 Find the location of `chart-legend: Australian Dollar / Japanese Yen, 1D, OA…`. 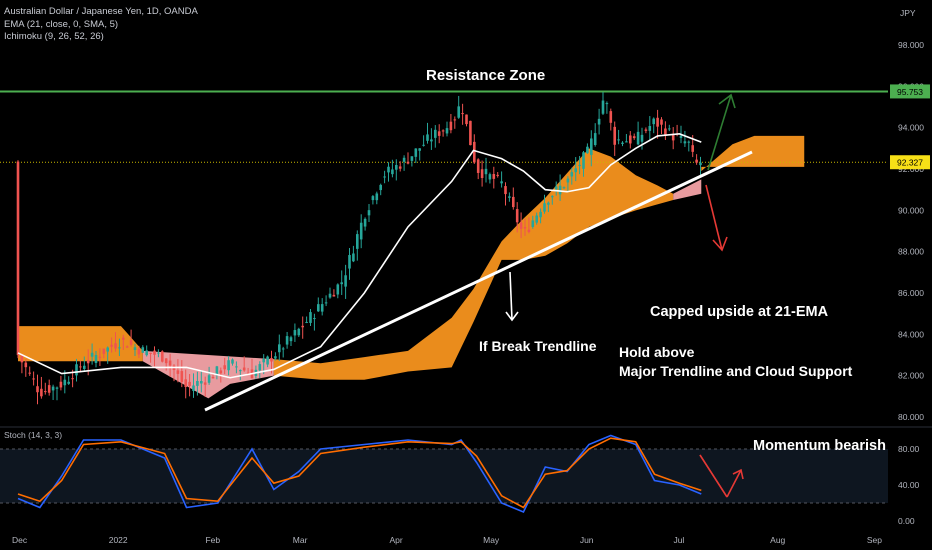

chart-legend: Australian Dollar / Japanese Yen, 1D, OA… is located at coordinates (101, 25).